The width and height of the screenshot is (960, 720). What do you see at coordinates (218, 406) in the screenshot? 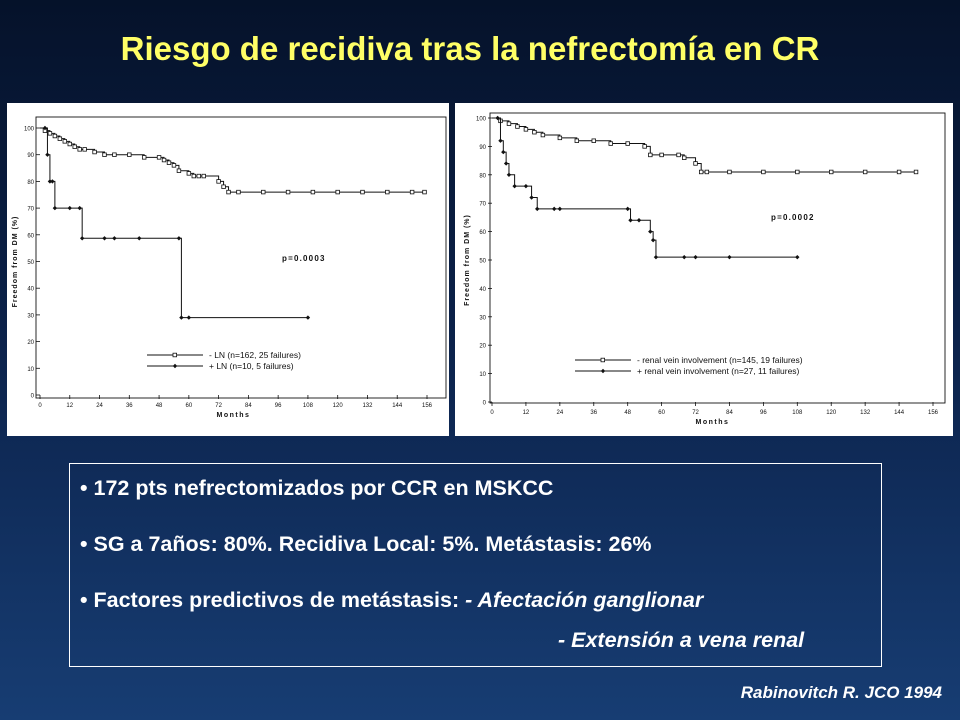
I see `x-tick-label: 72` at bounding box center [218, 406].